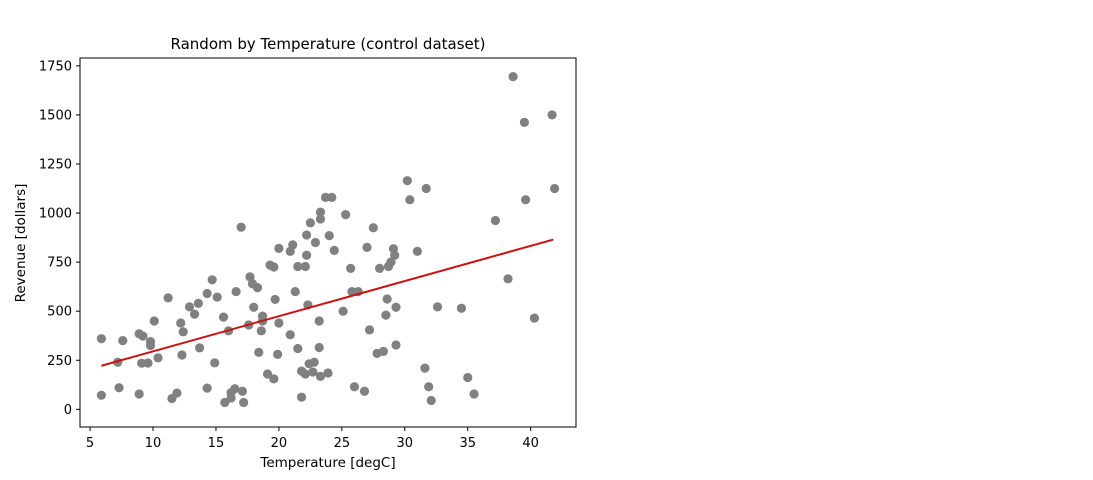  I want to click on x-tick-label: 5, so click(90, 443).